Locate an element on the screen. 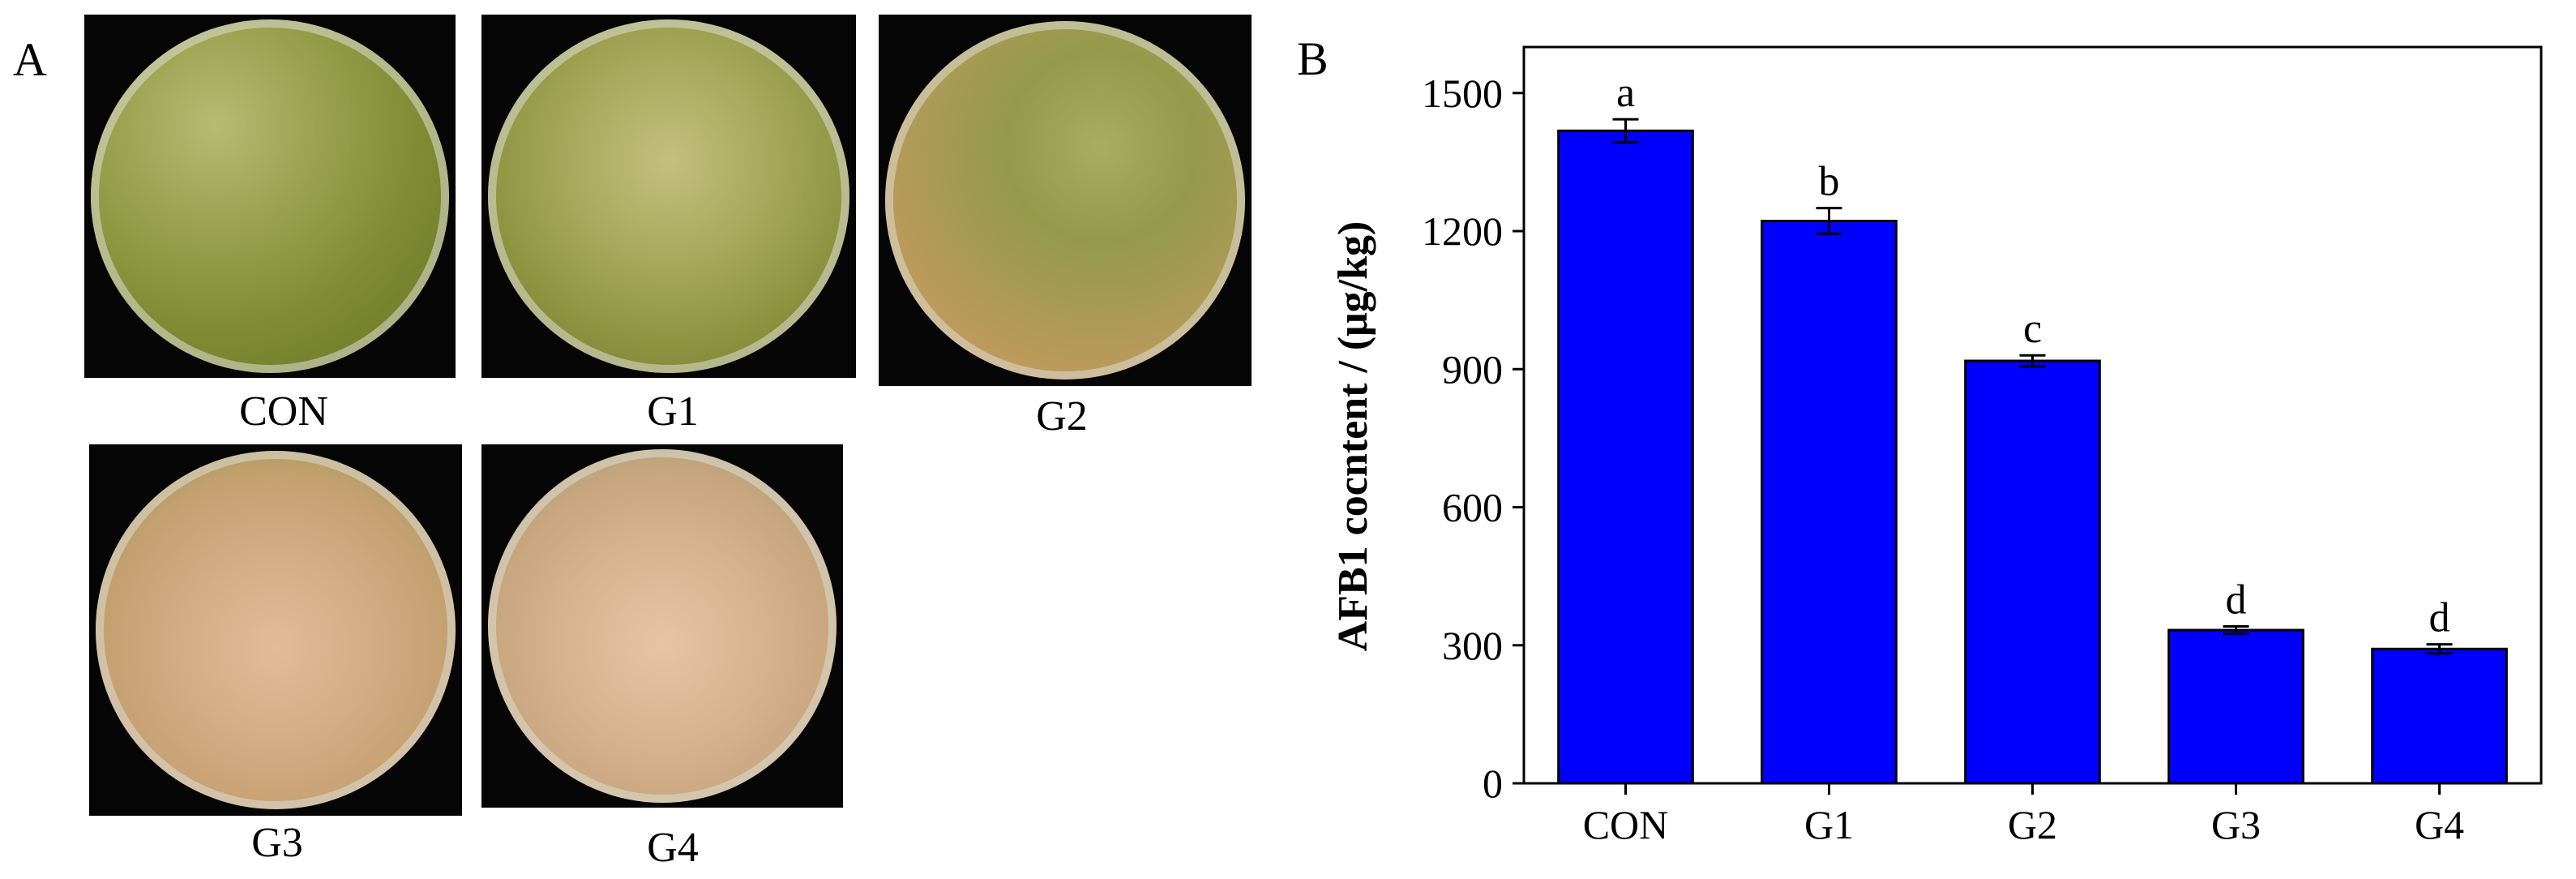 This screenshot has height=879, width=2576. y-axis-label: AFB1 cocntent / (μg/kg) is located at coordinates (1353, 436).